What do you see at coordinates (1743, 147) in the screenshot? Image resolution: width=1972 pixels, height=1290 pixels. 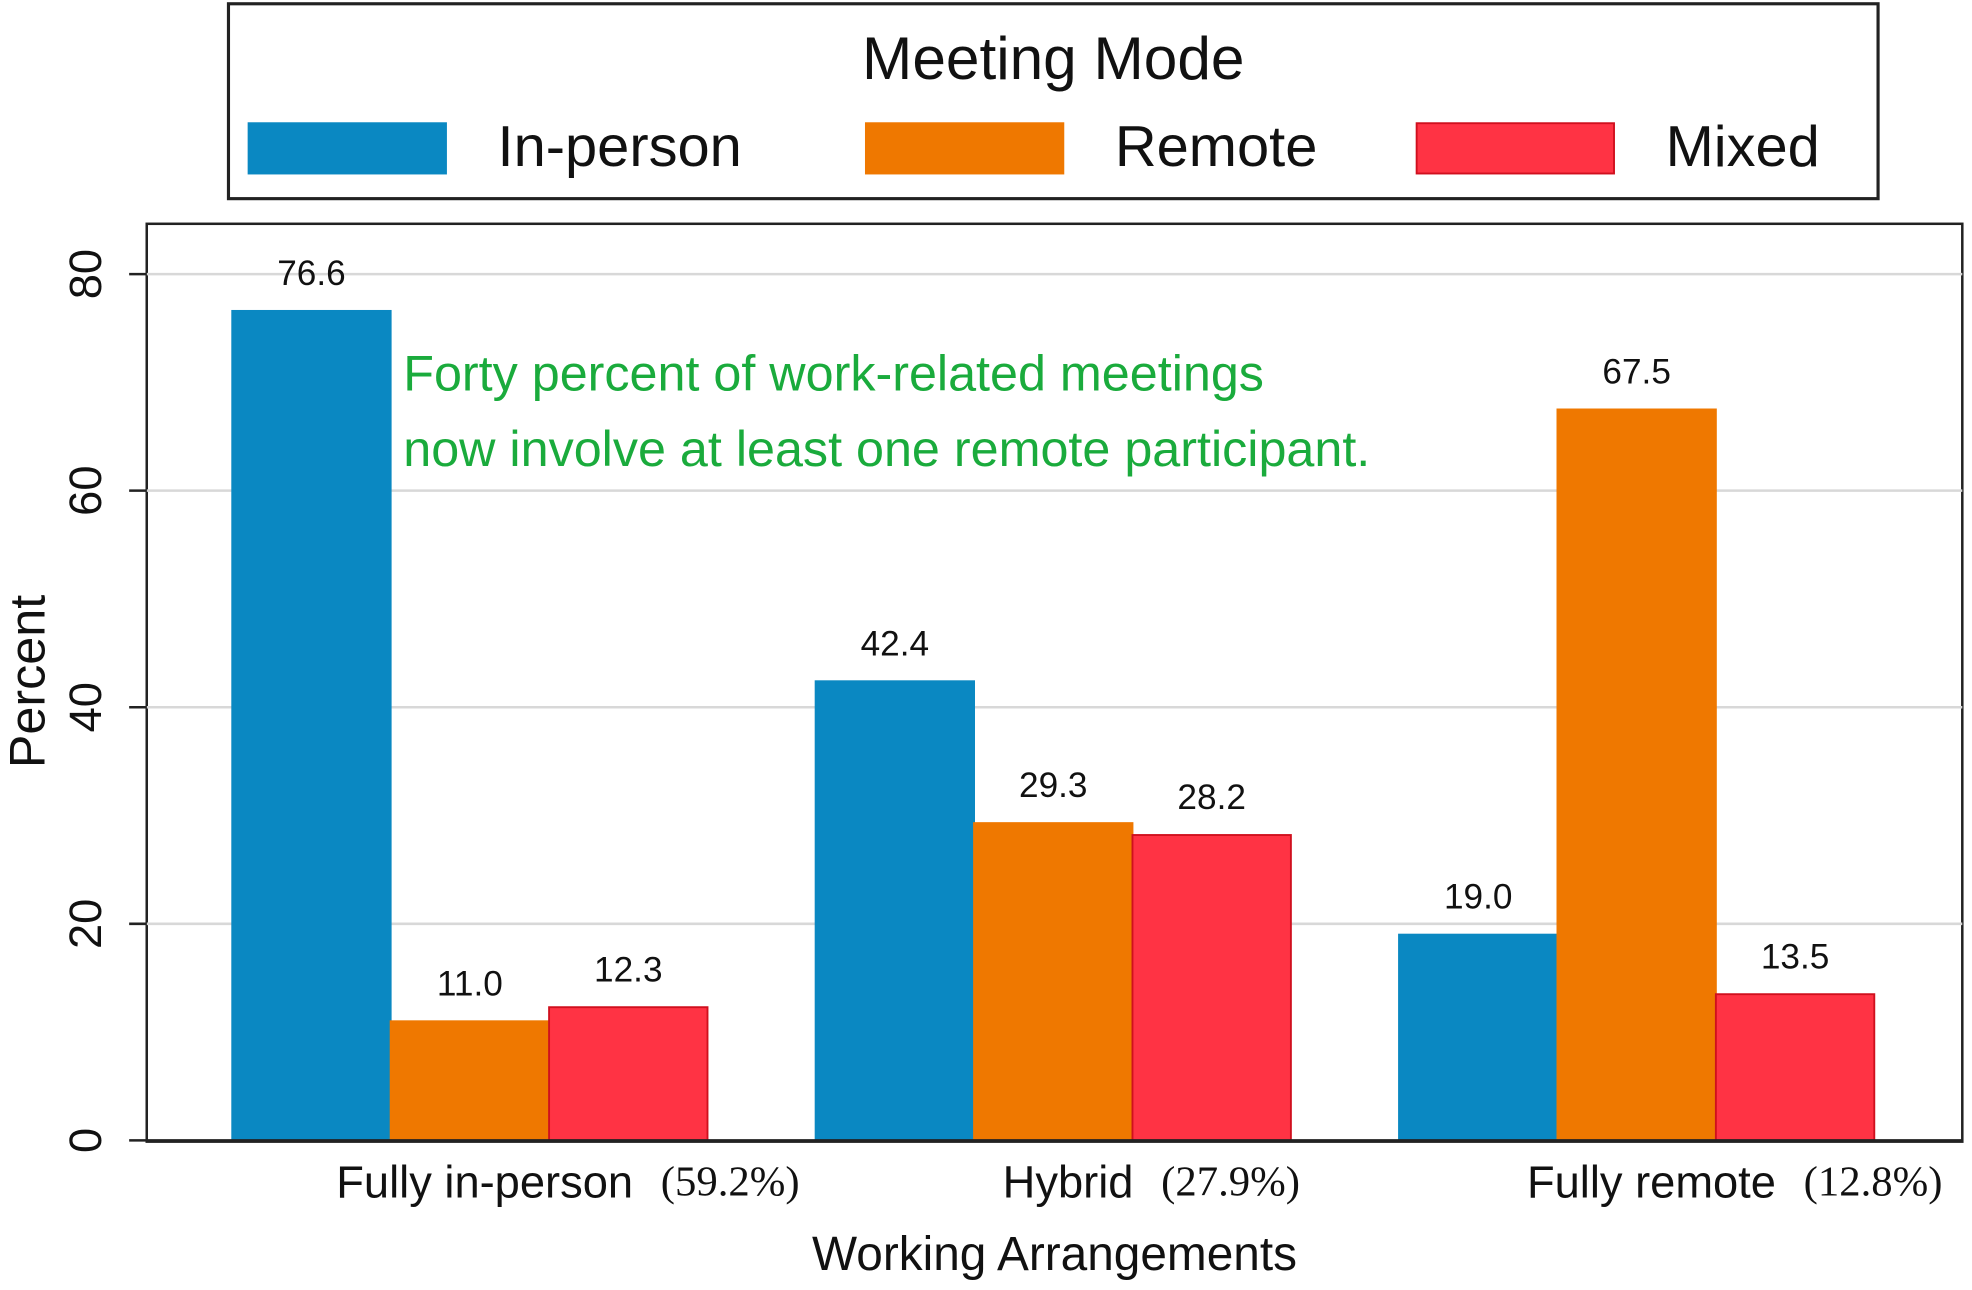 I see `legend-label: Mixed` at bounding box center [1743, 147].